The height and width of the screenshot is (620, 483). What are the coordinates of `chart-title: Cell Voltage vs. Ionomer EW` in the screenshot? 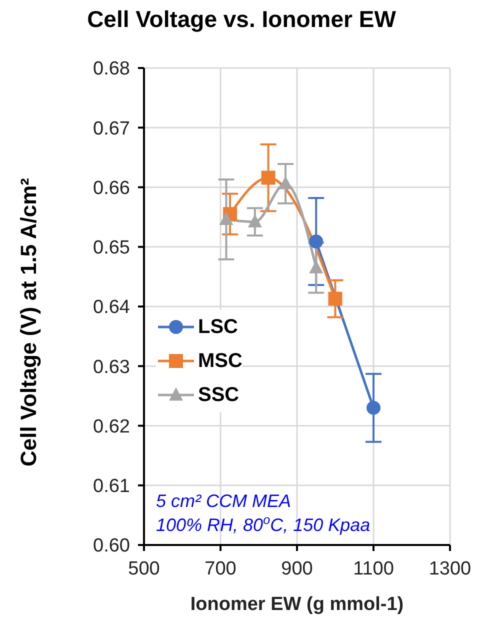 It's located at (241, 19).